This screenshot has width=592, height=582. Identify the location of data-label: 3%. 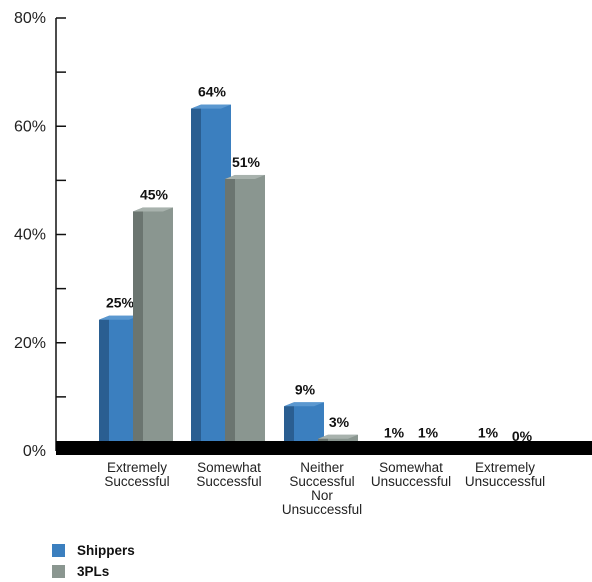
(339, 422).